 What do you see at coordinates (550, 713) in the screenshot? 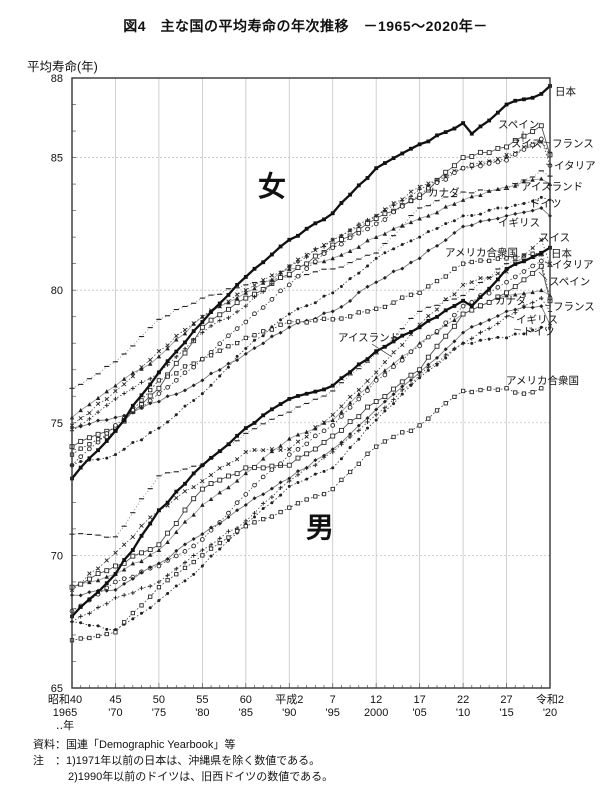
I see `xtick-year-2020: '20` at bounding box center [550, 713].